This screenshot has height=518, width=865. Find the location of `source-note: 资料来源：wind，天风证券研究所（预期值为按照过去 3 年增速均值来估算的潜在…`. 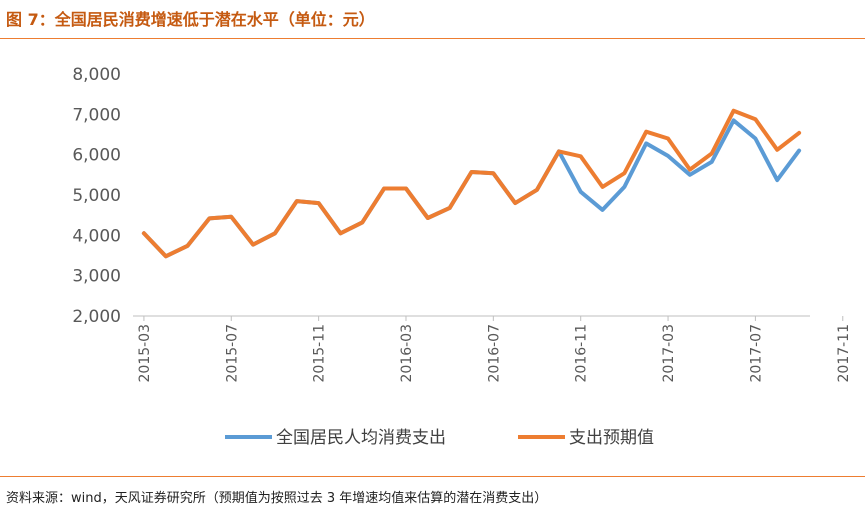

source-note: 资料来源：wind，天风证券研究所（预期值为按照过去 3 年增速均值来估算的潜在… is located at coordinates (277, 498).